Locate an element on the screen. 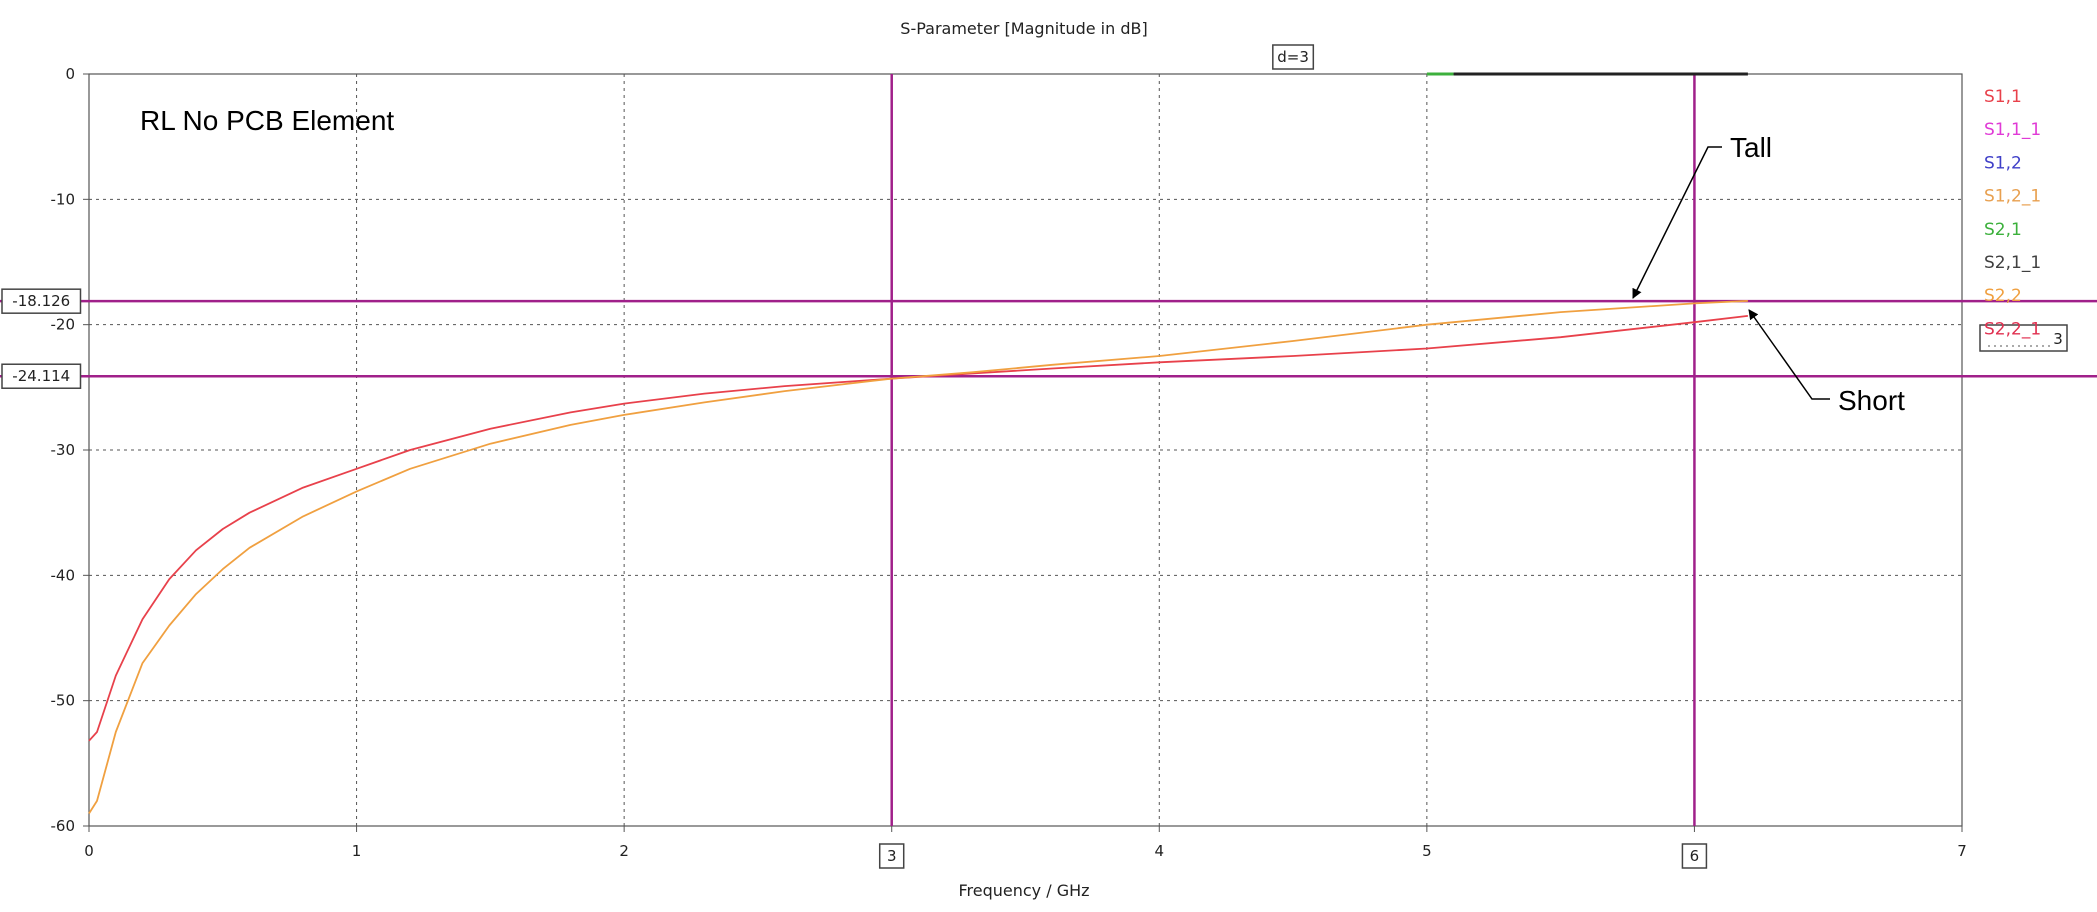  y-tick-label: -30 is located at coordinates (63, 450).